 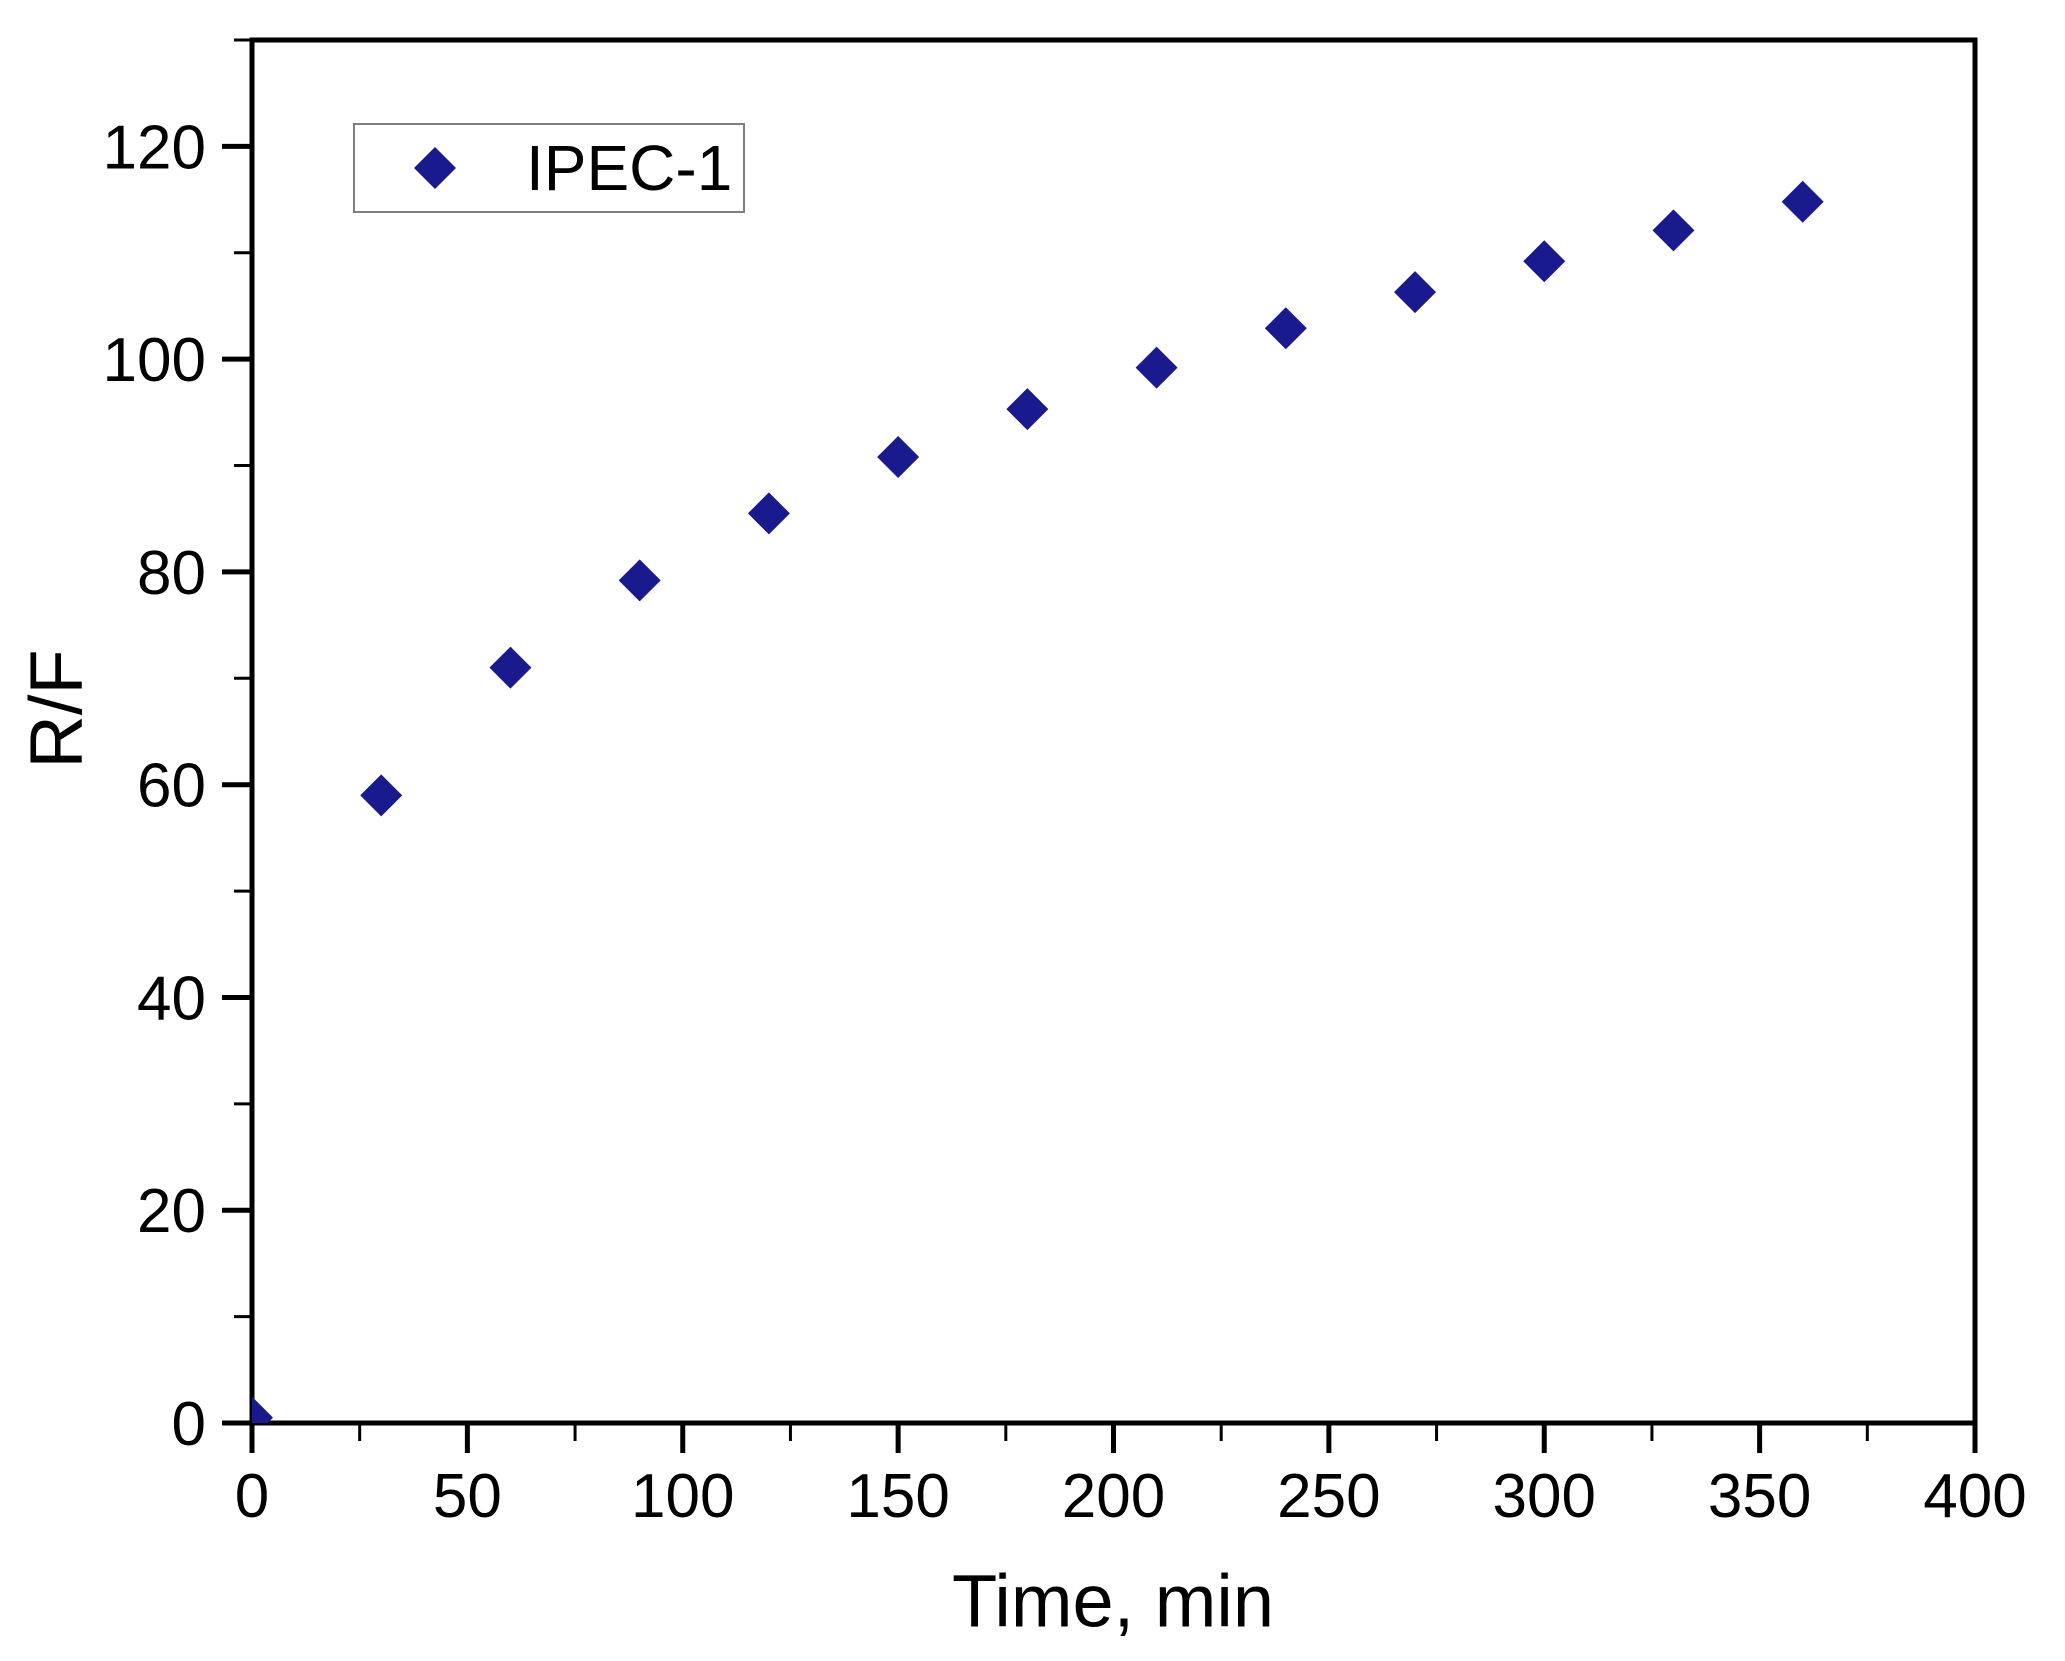 What do you see at coordinates (467, 1496) in the screenshot?
I see `x-tick-label: 50` at bounding box center [467, 1496].